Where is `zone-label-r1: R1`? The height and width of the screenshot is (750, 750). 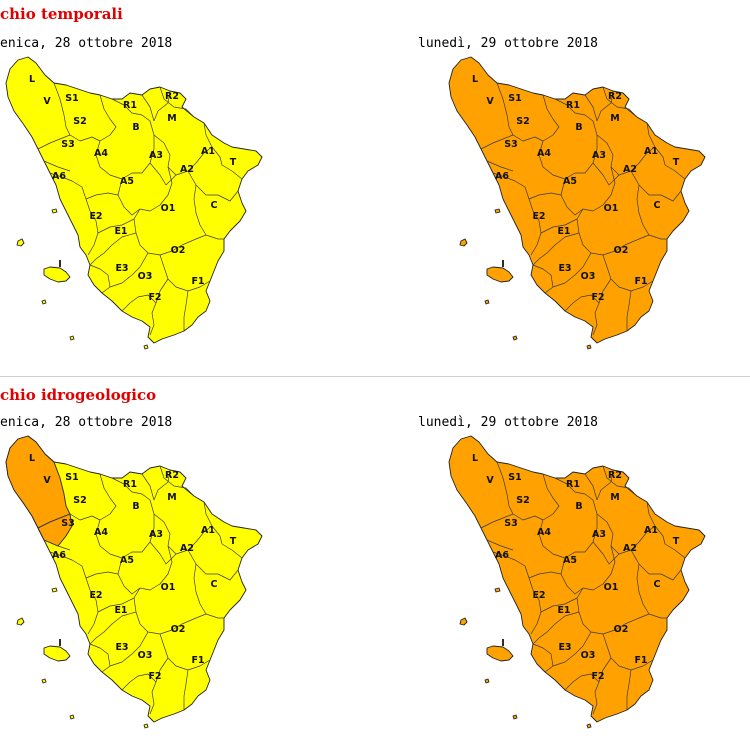
zone-label-r1: R1 is located at coordinates (130, 484).